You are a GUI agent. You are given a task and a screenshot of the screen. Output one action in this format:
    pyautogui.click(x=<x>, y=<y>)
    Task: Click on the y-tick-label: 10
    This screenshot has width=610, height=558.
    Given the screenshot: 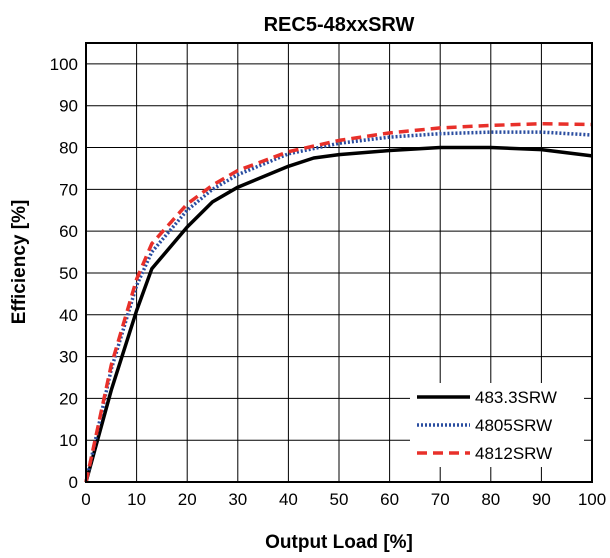 What is the action you would take?
    pyautogui.click(x=68, y=440)
    